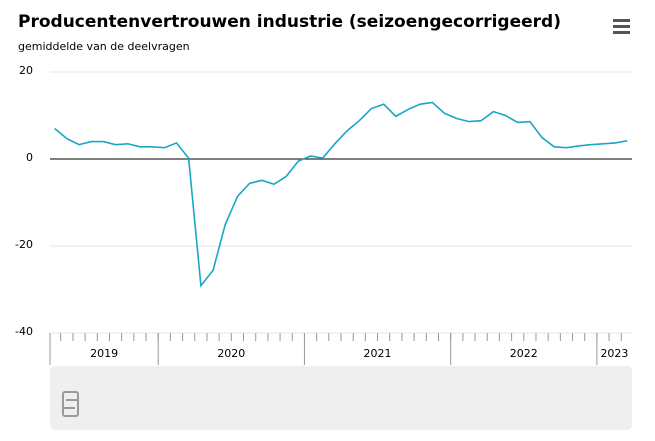  What do you see at coordinates (26, 70) in the screenshot?
I see `y-tick-label: 20` at bounding box center [26, 70].